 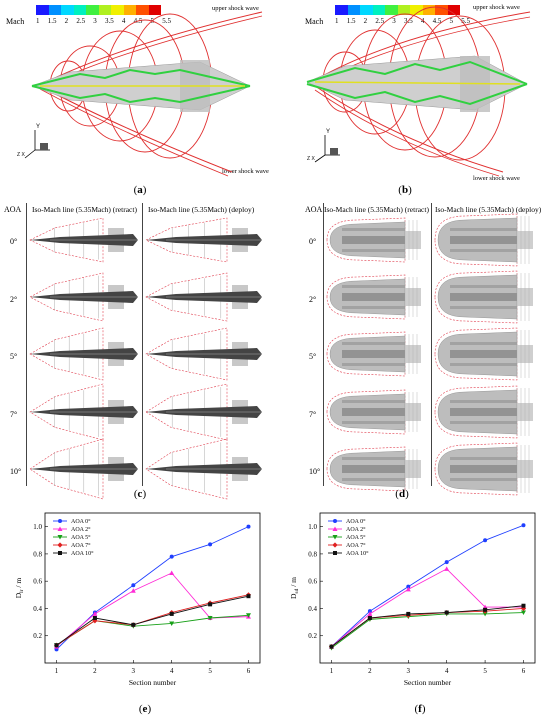 What do you see at coordinates (81, 21) in the screenshot?
I see `colorbar-tick: 2.5` at bounding box center [81, 21].